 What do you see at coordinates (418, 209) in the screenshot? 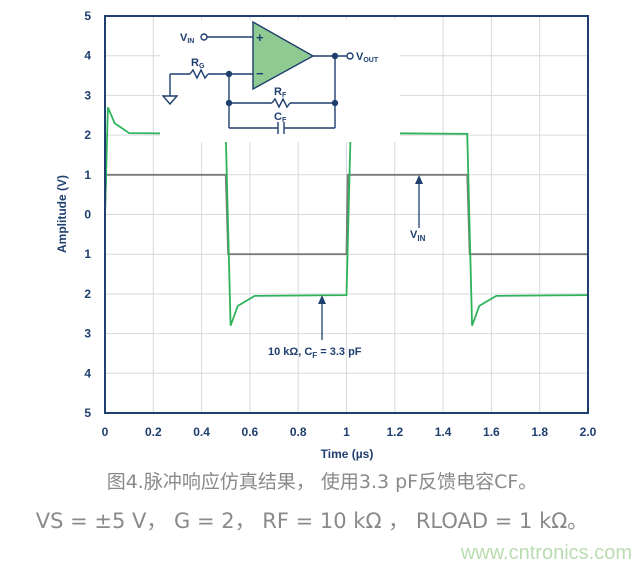
I see `vin-annotation: VIN` at bounding box center [418, 209].